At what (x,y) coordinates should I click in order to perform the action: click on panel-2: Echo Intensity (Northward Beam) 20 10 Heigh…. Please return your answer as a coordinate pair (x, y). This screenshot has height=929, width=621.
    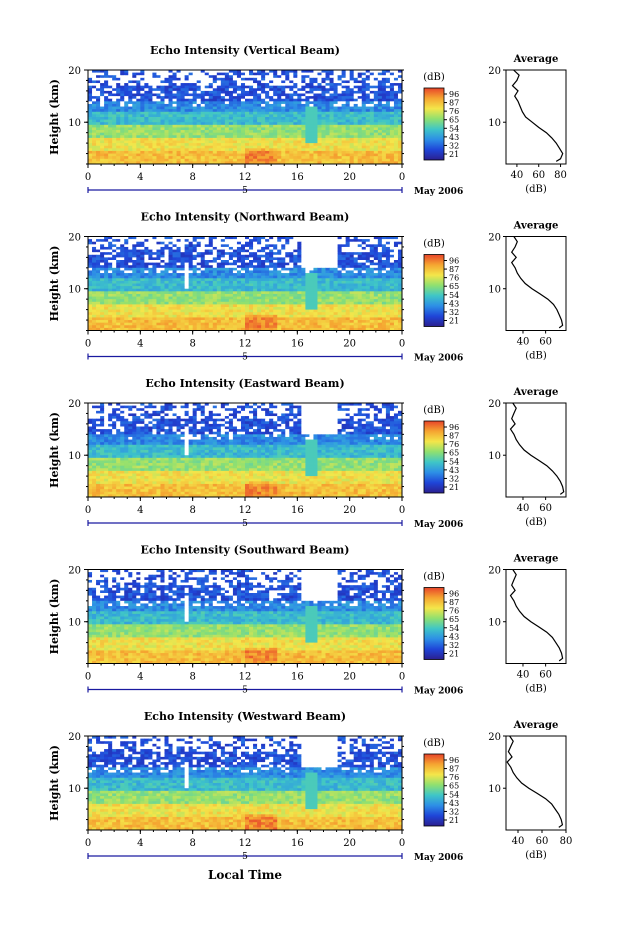
    Looking at the image, I should click on (307, 287).